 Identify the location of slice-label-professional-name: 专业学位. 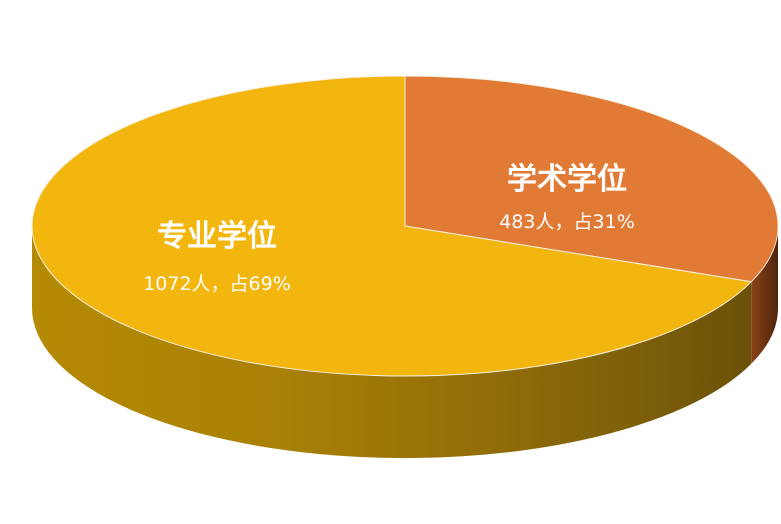
(217, 236).